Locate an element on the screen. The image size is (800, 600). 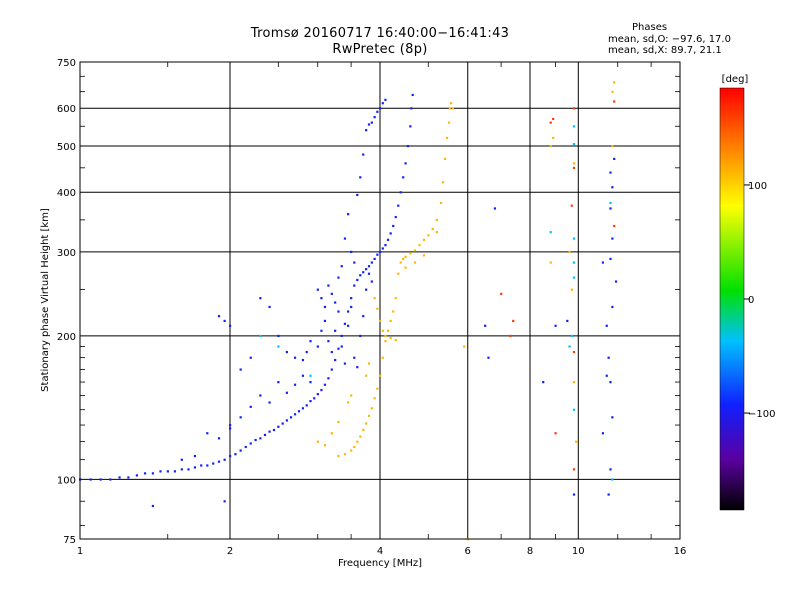
y-tick-label: 200 is located at coordinates (66, 337).